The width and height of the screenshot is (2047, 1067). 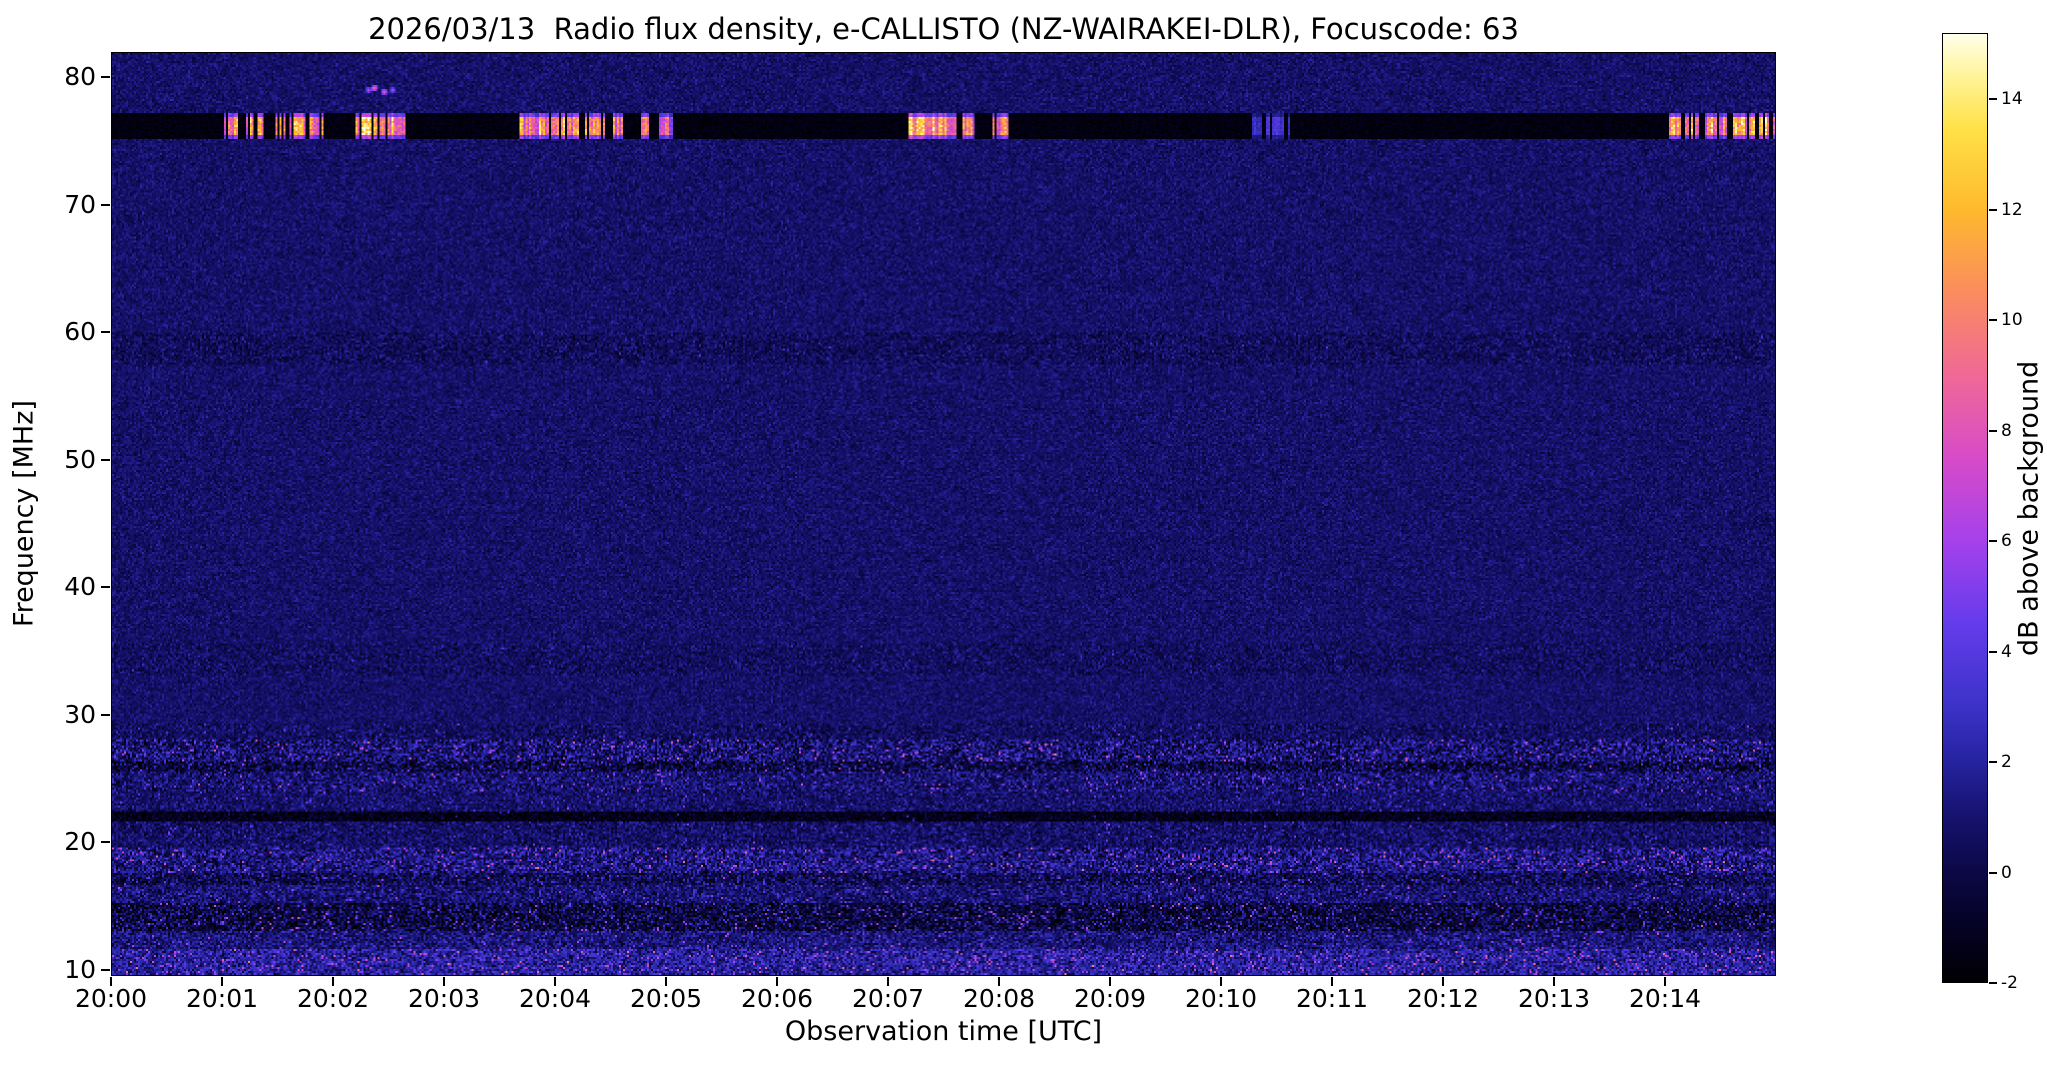 I want to click on y-tick-label: 20, so click(x=80, y=842).